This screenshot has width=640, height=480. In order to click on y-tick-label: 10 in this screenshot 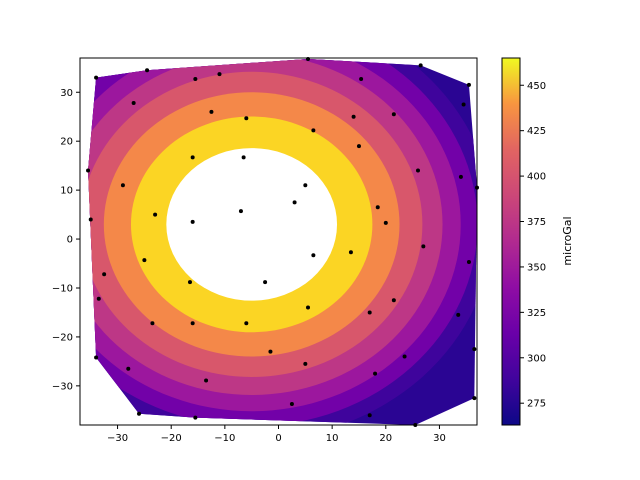, I will do `click(66, 191)`.